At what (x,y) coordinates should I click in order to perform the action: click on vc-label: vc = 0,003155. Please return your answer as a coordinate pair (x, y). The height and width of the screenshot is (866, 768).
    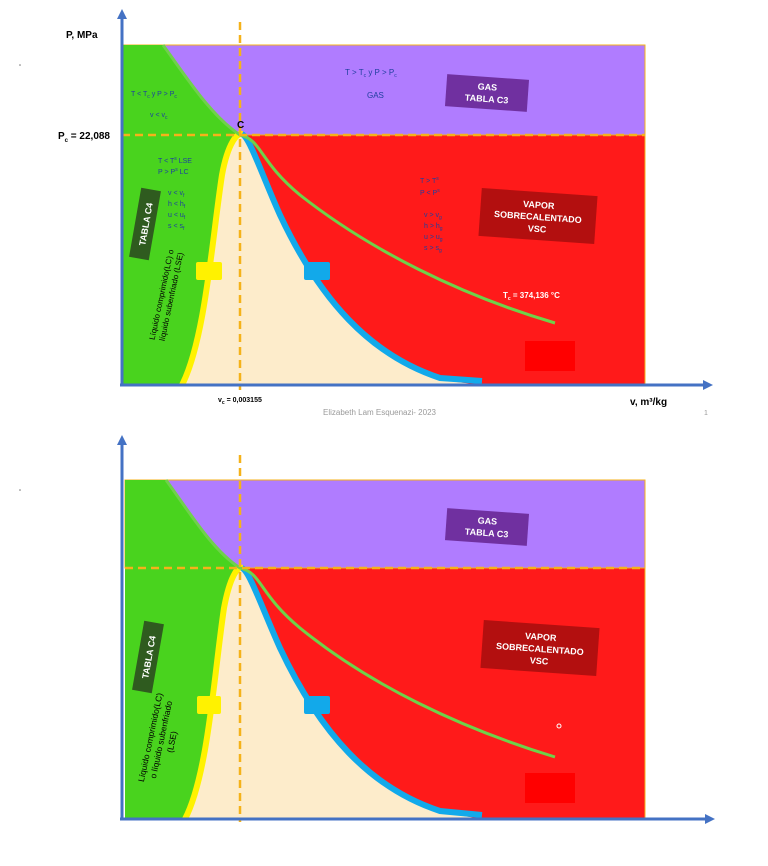
    Looking at the image, I should click on (240, 401).